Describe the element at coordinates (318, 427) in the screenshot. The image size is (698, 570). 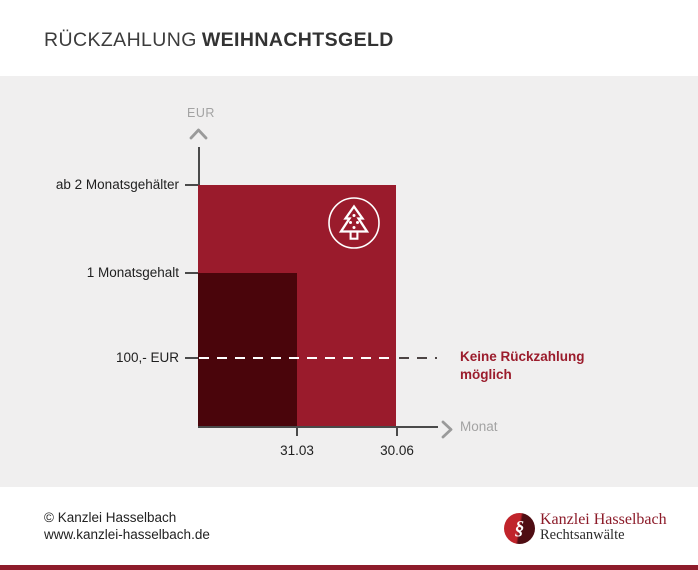
I see `x-axis-line` at that location.